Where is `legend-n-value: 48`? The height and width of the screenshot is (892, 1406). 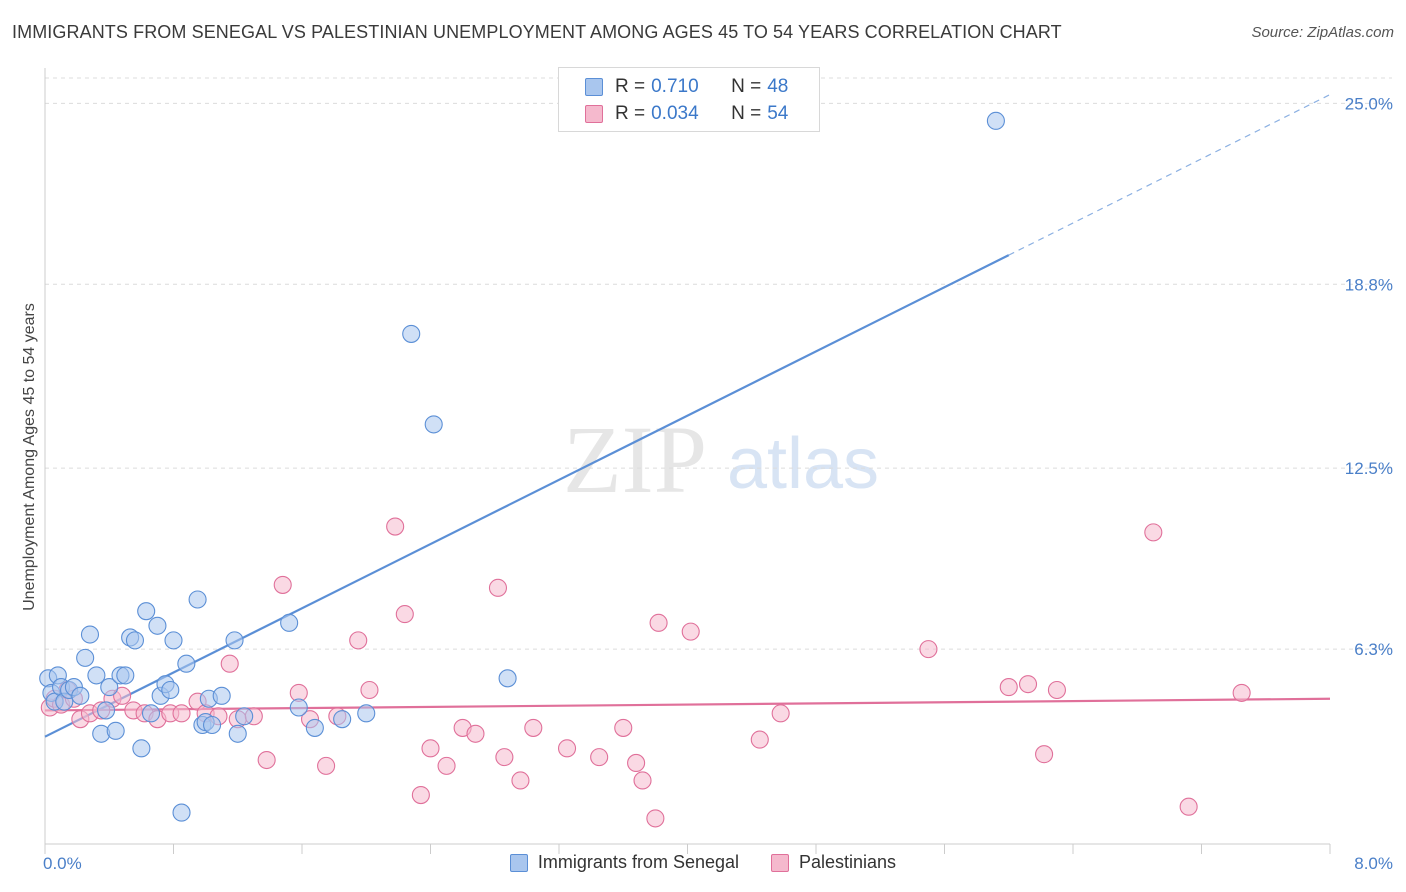
legend-n-value: 48 is located at coordinates (778, 86).